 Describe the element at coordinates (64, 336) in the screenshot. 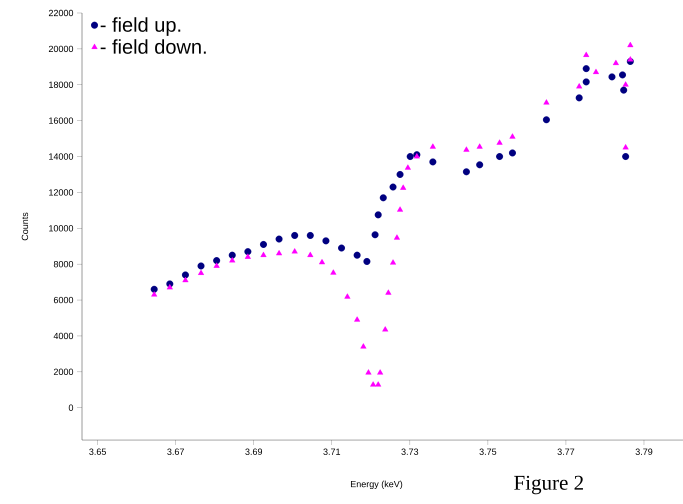

I see `y-tick-label: 4000` at that location.